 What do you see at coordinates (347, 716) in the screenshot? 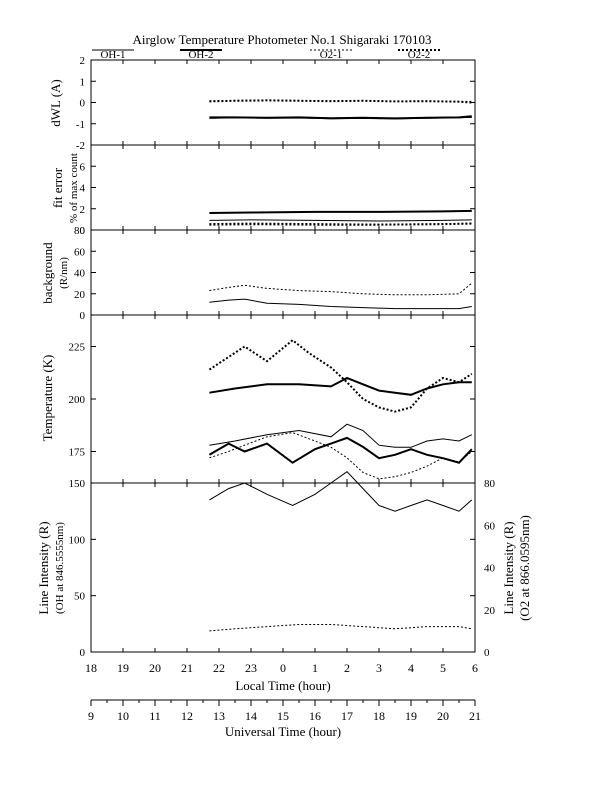
I see `xtick-label-ut: 17` at bounding box center [347, 716].